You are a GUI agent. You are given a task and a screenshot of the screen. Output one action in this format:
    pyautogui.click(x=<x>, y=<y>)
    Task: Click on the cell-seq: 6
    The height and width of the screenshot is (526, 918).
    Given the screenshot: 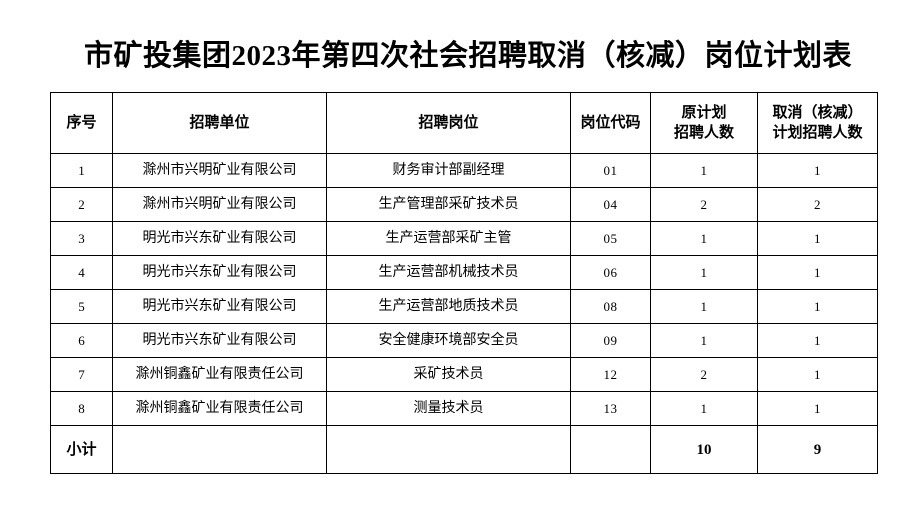 What is the action you would take?
    pyautogui.click(x=81, y=340)
    